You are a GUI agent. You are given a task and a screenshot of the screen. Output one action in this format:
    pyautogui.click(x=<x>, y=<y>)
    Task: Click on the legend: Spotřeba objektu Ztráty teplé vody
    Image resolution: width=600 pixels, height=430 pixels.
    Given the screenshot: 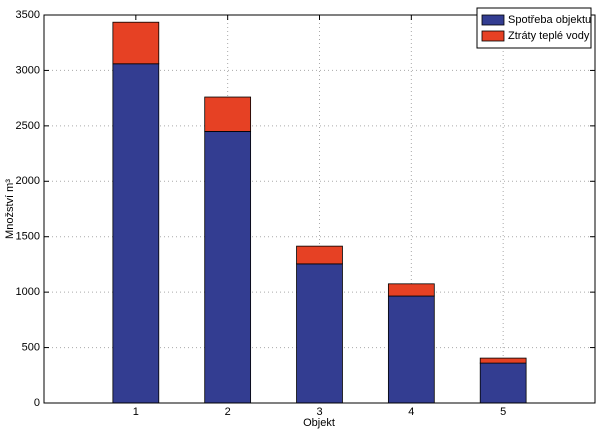 What is the action you would take?
    pyautogui.click(x=534, y=28)
    